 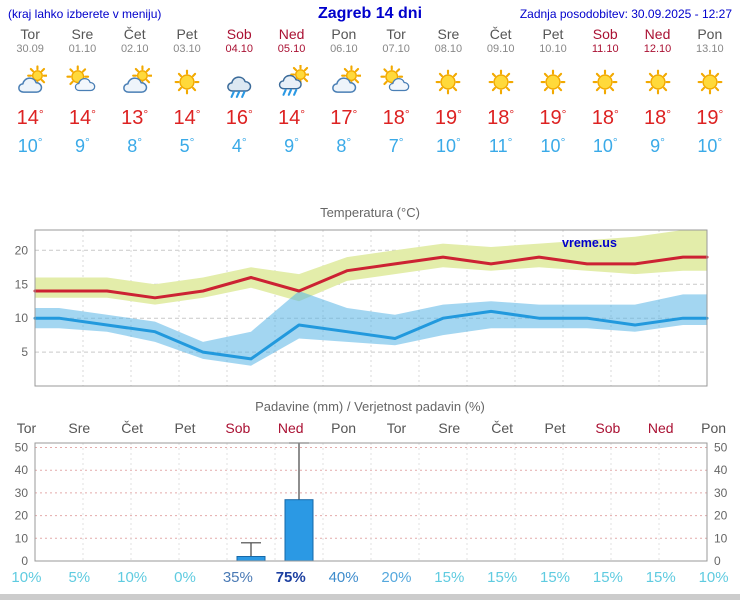 What do you see at coordinates (721, 448) in the screenshot?
I see `svg-text: 50` at bounding box center [721, 448].